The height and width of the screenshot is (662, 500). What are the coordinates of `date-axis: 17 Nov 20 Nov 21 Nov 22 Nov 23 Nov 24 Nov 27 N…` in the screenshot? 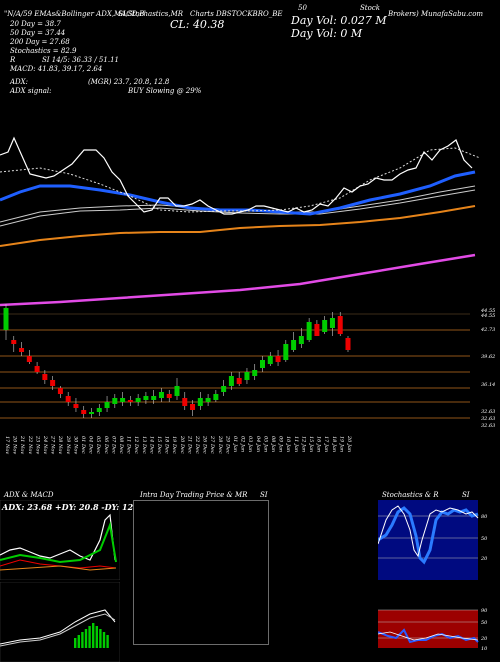 It's located at (178, 444).